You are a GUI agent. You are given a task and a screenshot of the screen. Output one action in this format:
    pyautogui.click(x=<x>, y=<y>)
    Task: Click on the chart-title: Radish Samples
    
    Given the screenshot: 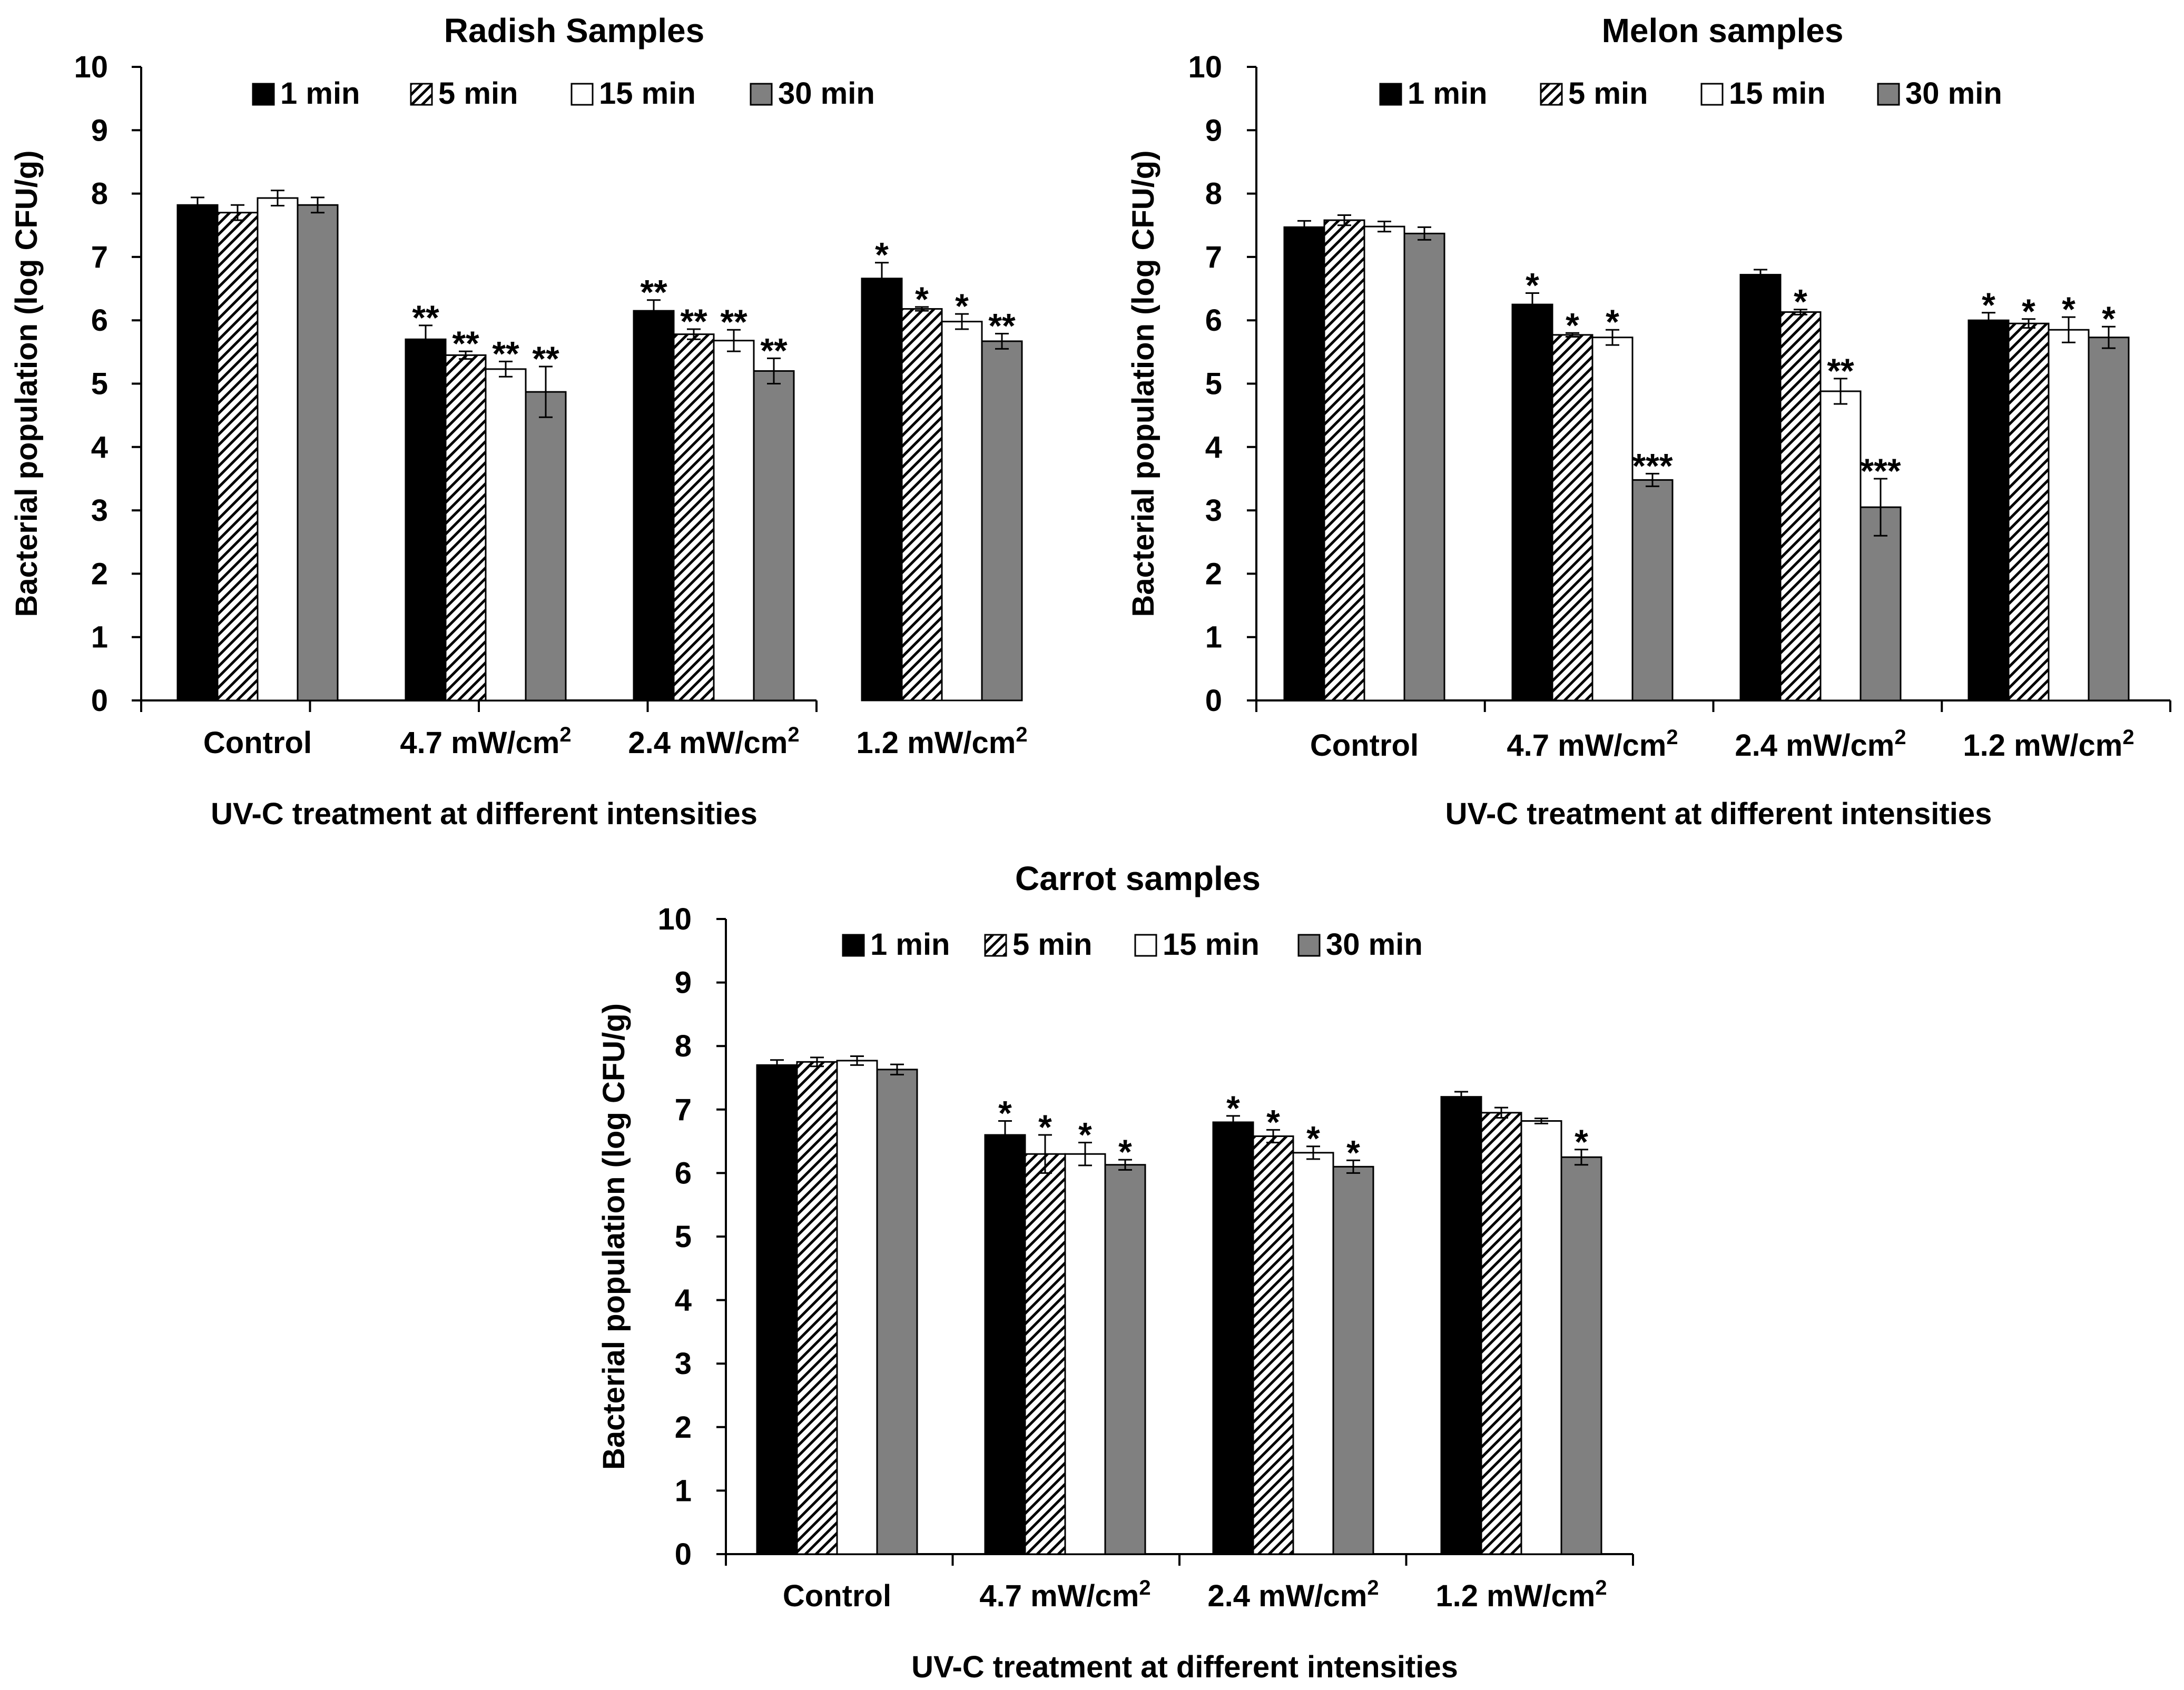 What is the action you would take?
    pyautogui.click(x=574, y=31)
    